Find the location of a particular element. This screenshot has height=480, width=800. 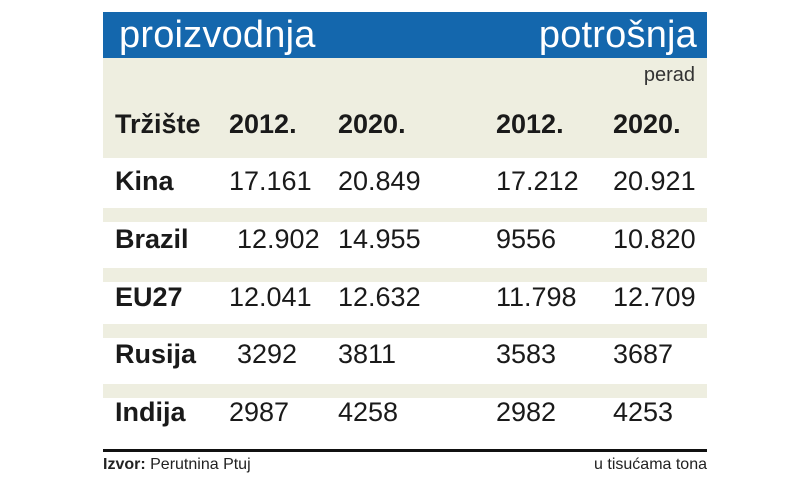

row-label-rusija: Rusija is located at coordinates (156, 354).